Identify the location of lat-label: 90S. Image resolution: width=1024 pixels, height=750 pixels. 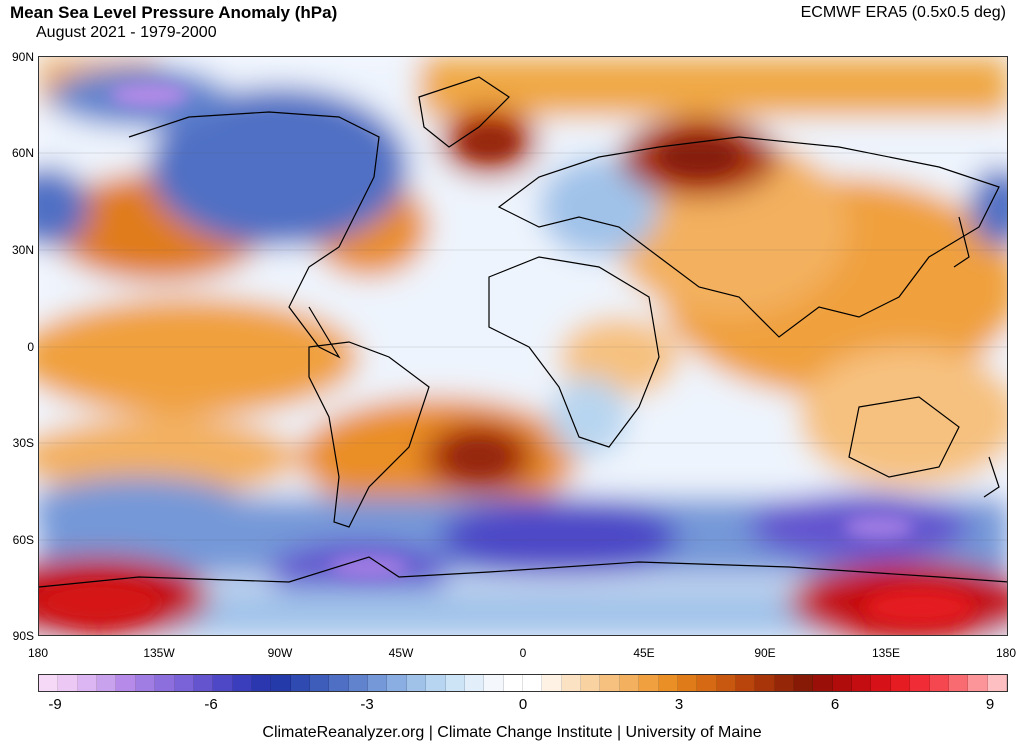
(23, 636).